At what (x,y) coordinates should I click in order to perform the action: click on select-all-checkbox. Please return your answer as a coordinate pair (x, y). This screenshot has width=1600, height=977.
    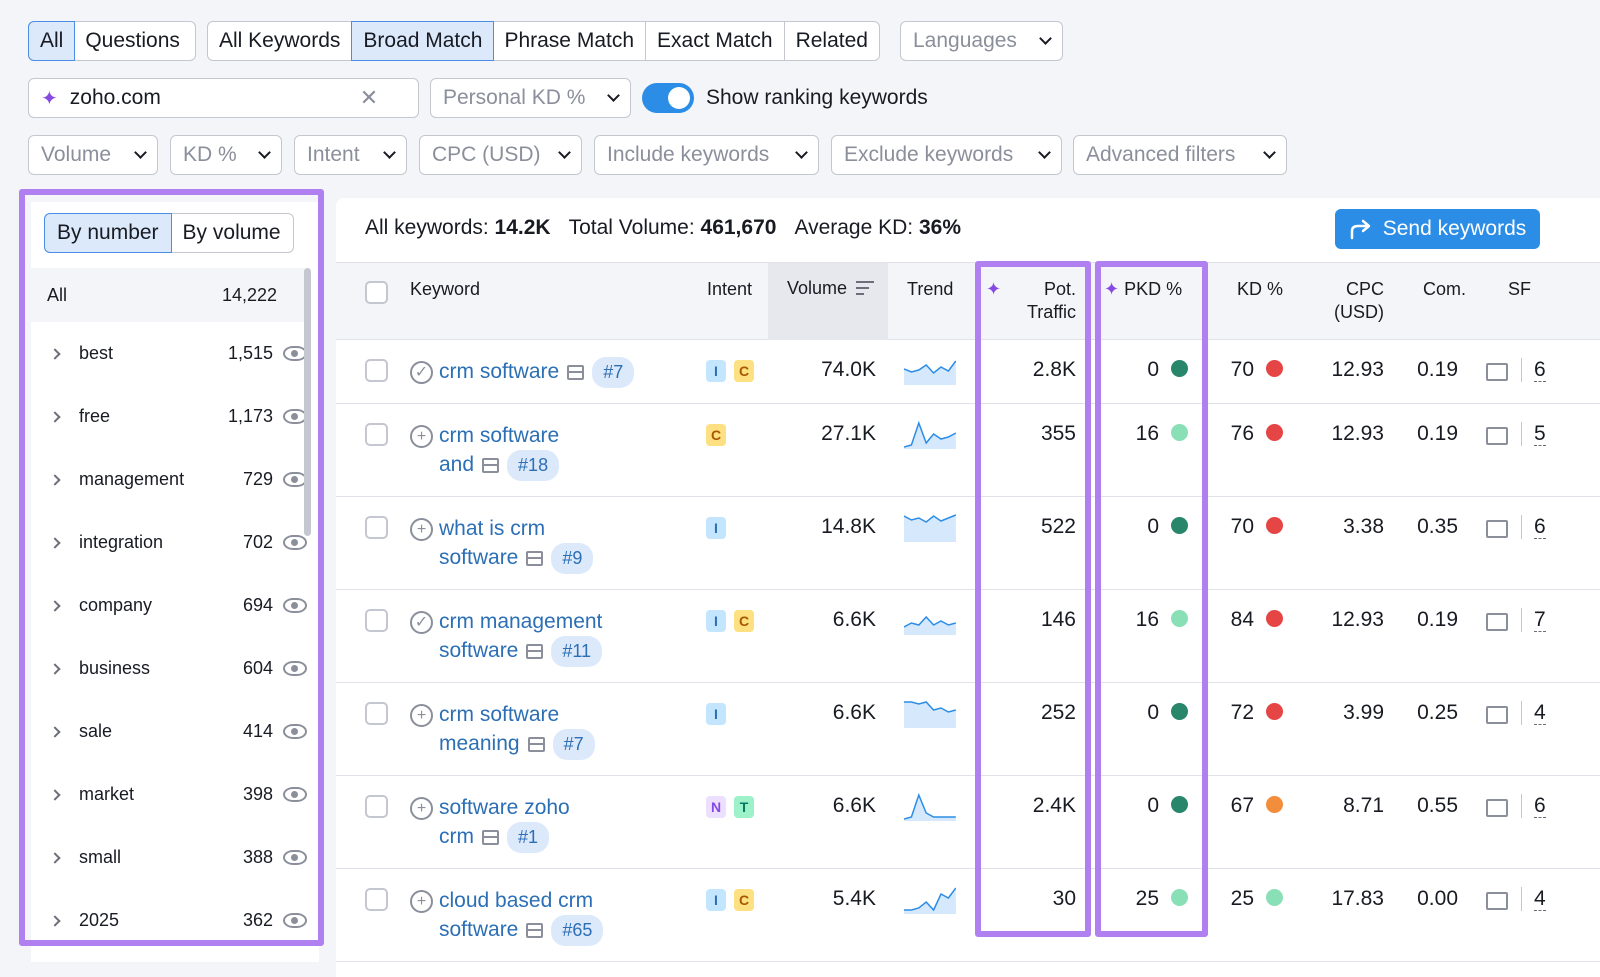
    Looking at the image, I should click on (376, 292).